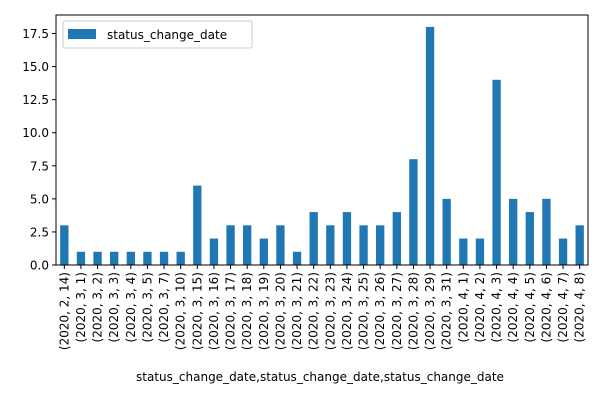 The width and height of the screenshot is (600, 404). I want to click on x-tick-label-0: (2020, 2, 14), so click(64, 311).